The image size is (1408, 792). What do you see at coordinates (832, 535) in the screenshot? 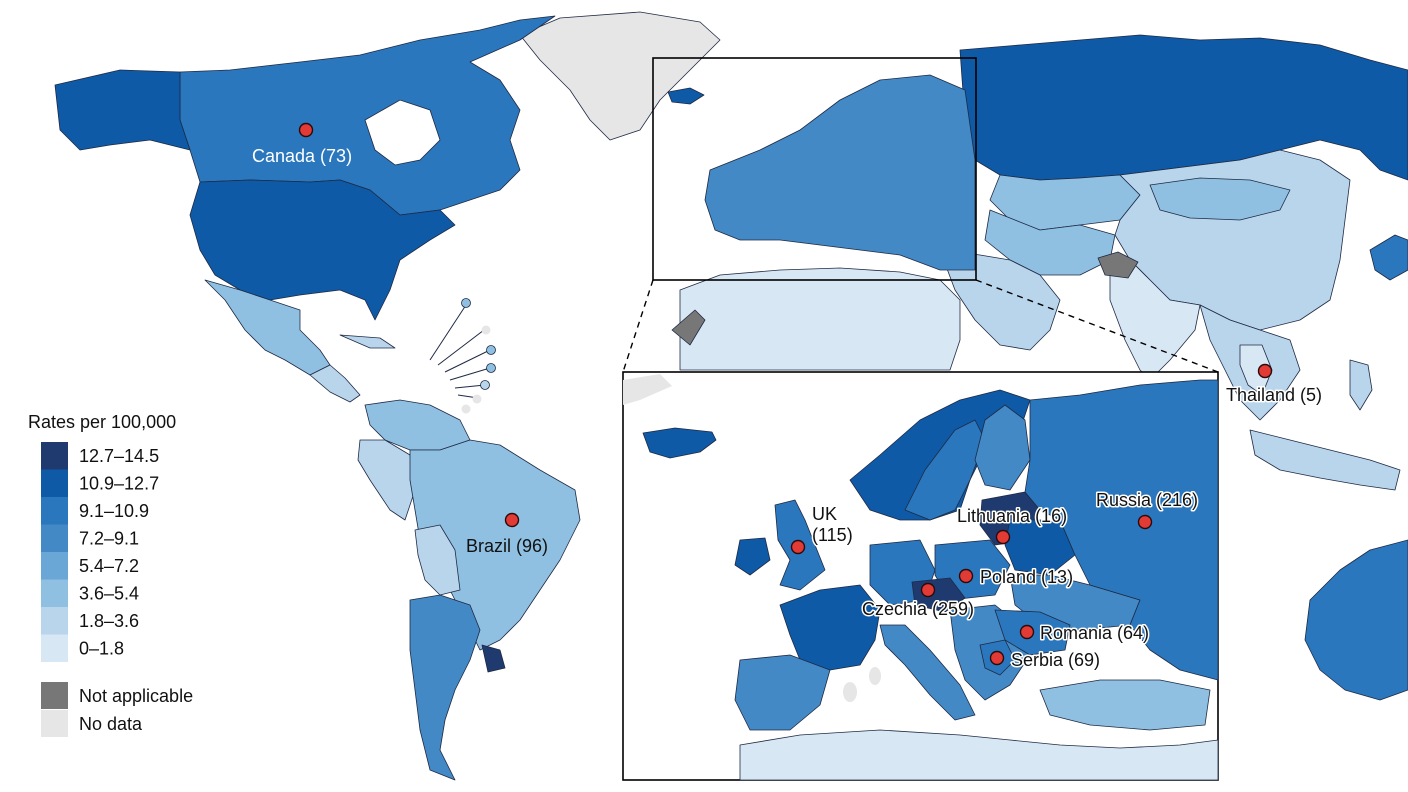
I see `label-uk-line2: (115)` at bounding box center [832, 535].